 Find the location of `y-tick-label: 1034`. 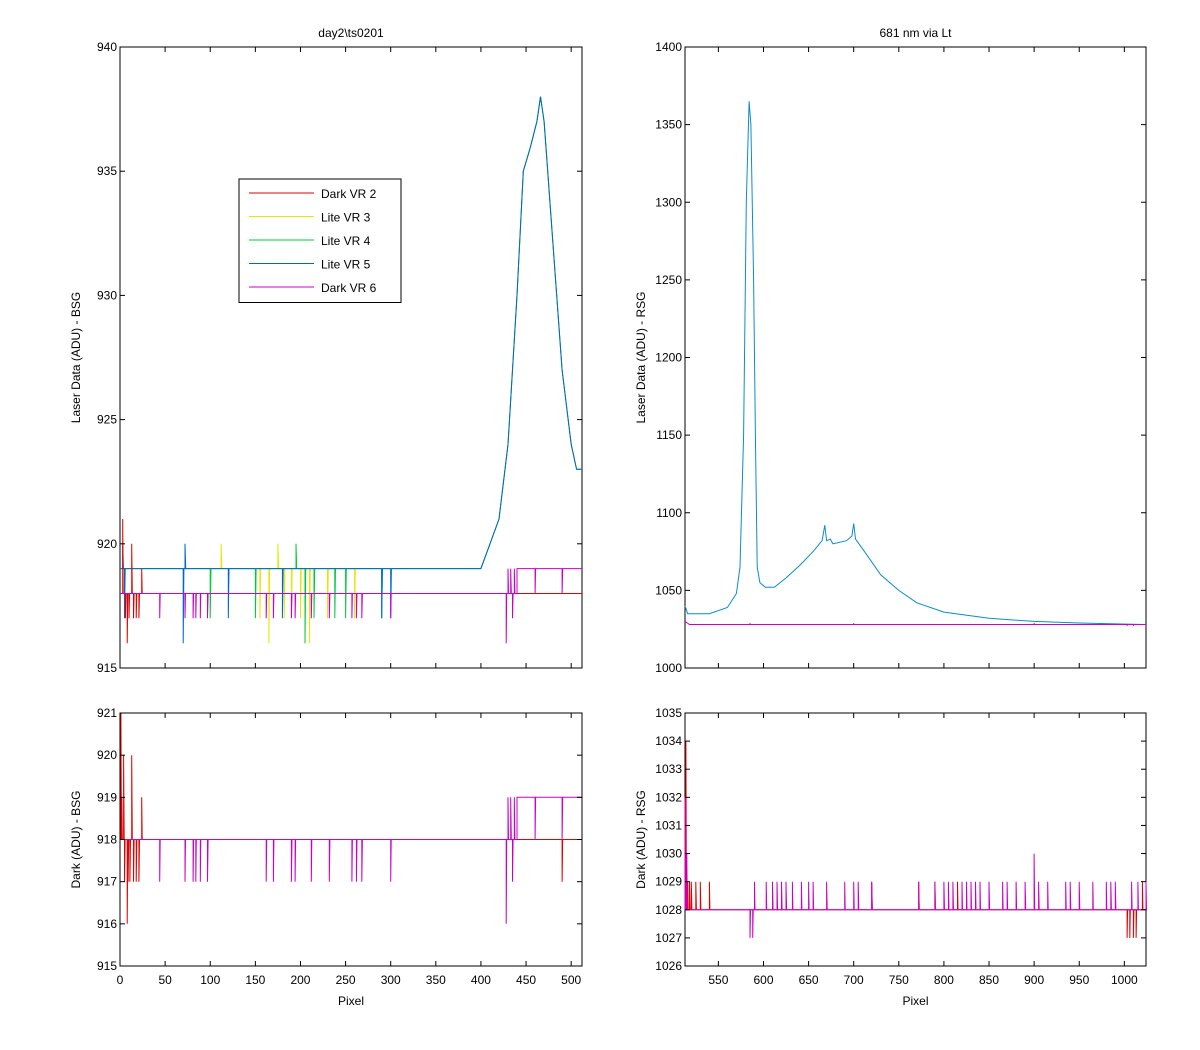

y-tick-label: 1034 is located at coordinates (668, 741).